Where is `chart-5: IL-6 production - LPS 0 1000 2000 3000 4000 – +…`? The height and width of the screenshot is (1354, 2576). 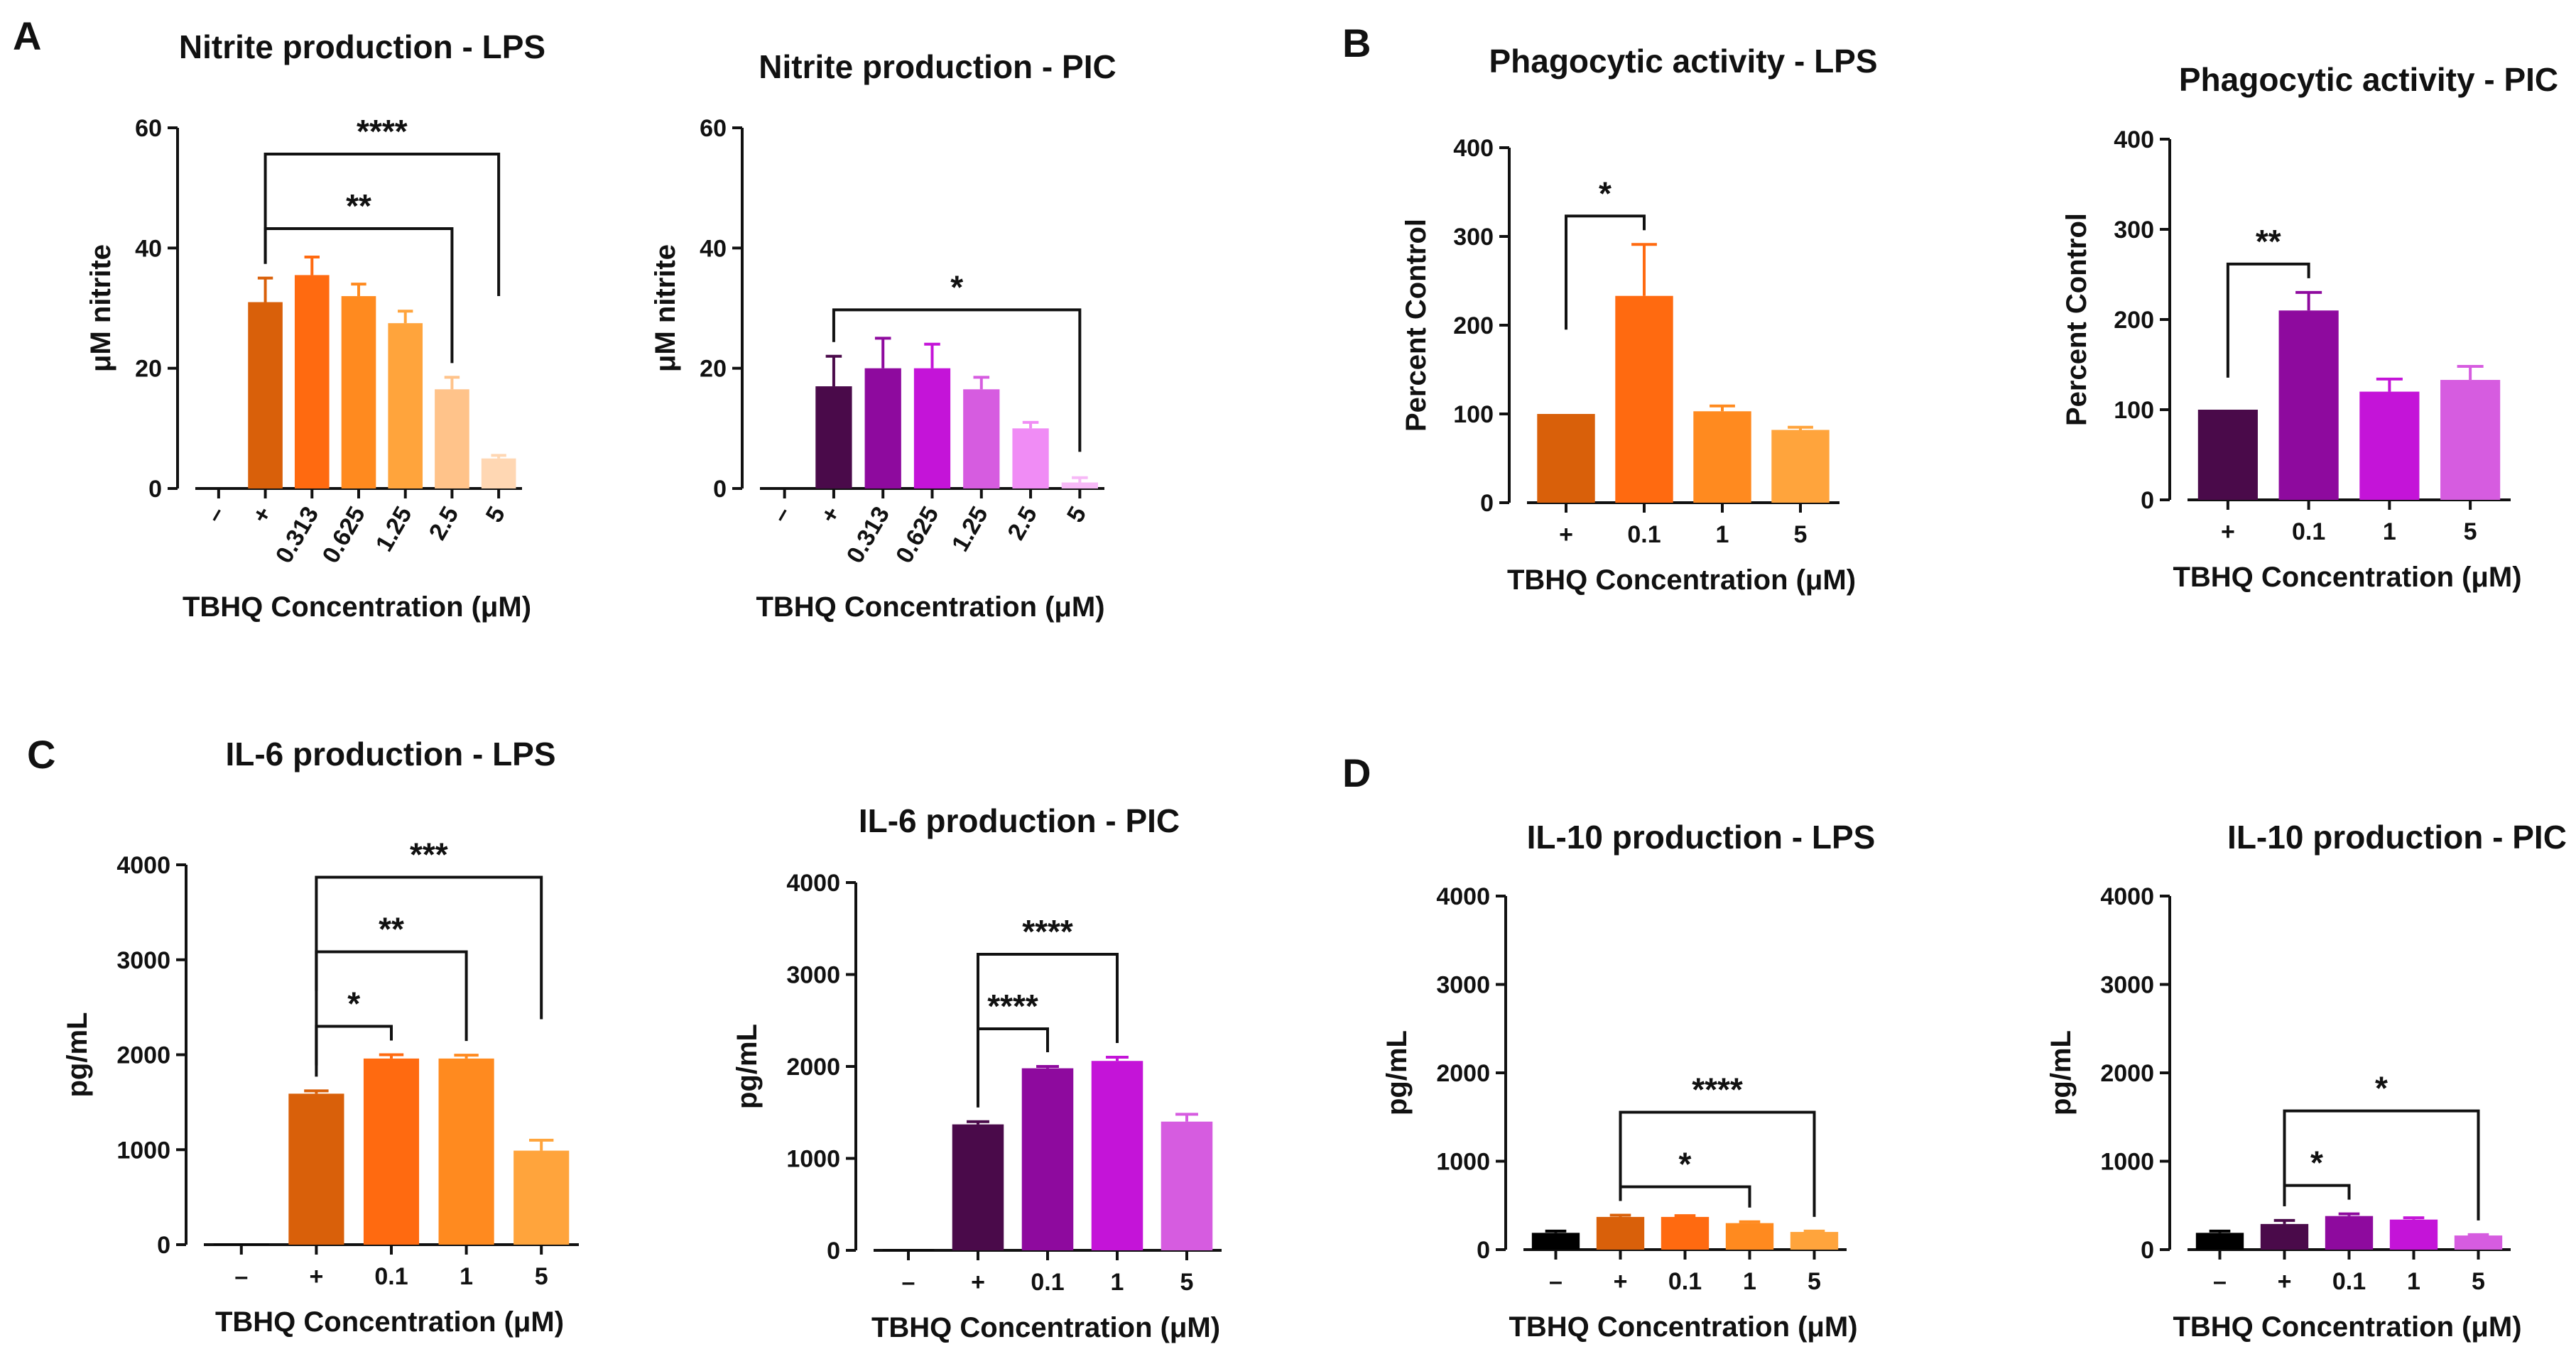
chart-5: IL-6 production - LPS 0 1000 2000 3000 4000 – +… is located at coordinates (321, 1037).